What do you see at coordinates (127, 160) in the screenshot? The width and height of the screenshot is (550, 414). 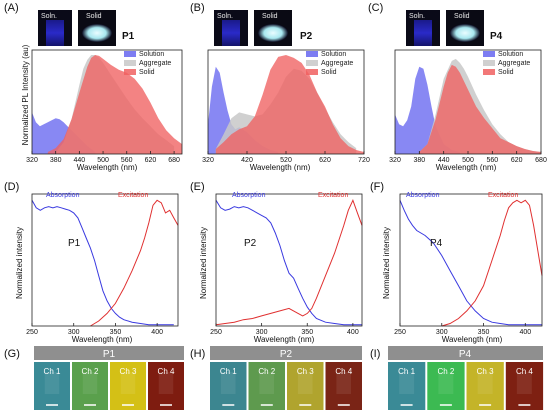 I see `x-tick-label: 560` at bounding box center [127, 160].